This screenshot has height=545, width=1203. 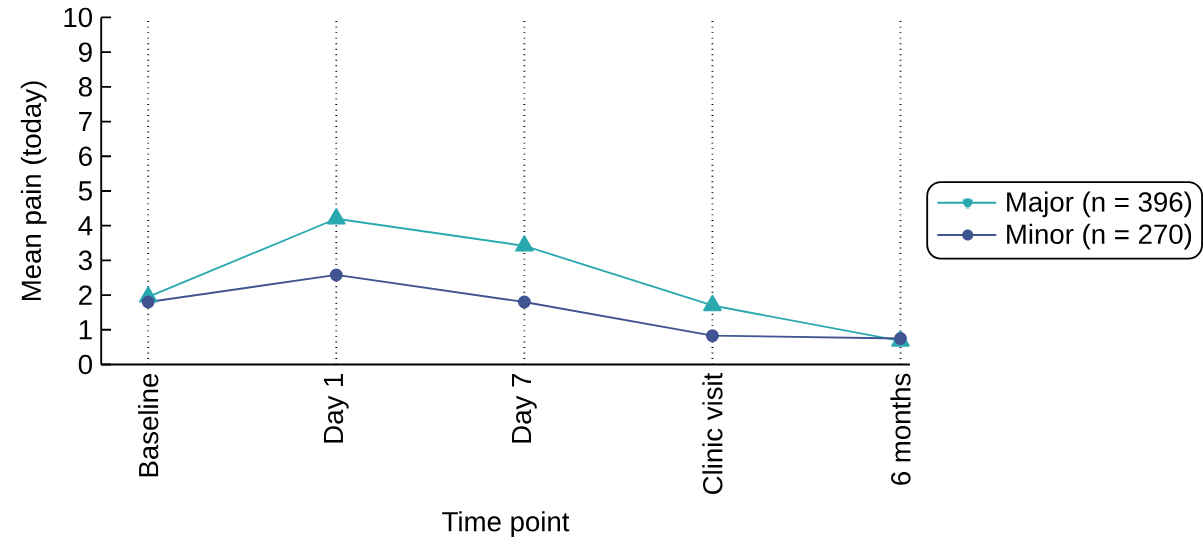 What do you see at coordinates (1099, 236) in the screenshot?
I see `legend-label: Minor (n = 270)` at bounding box center [1099, 236].